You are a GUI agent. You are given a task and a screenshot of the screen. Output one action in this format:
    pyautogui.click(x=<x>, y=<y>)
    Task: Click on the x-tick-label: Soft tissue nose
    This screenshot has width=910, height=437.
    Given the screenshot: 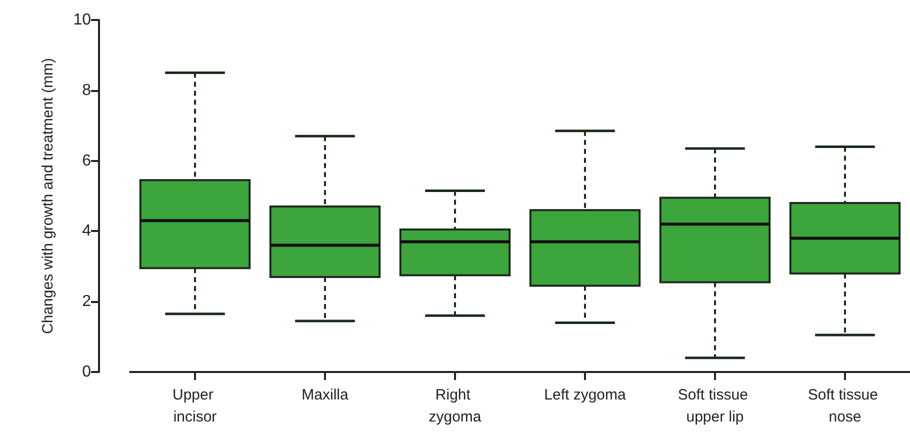 What is the action you would take?
    pyautogui.click(x=845, y=406)
    